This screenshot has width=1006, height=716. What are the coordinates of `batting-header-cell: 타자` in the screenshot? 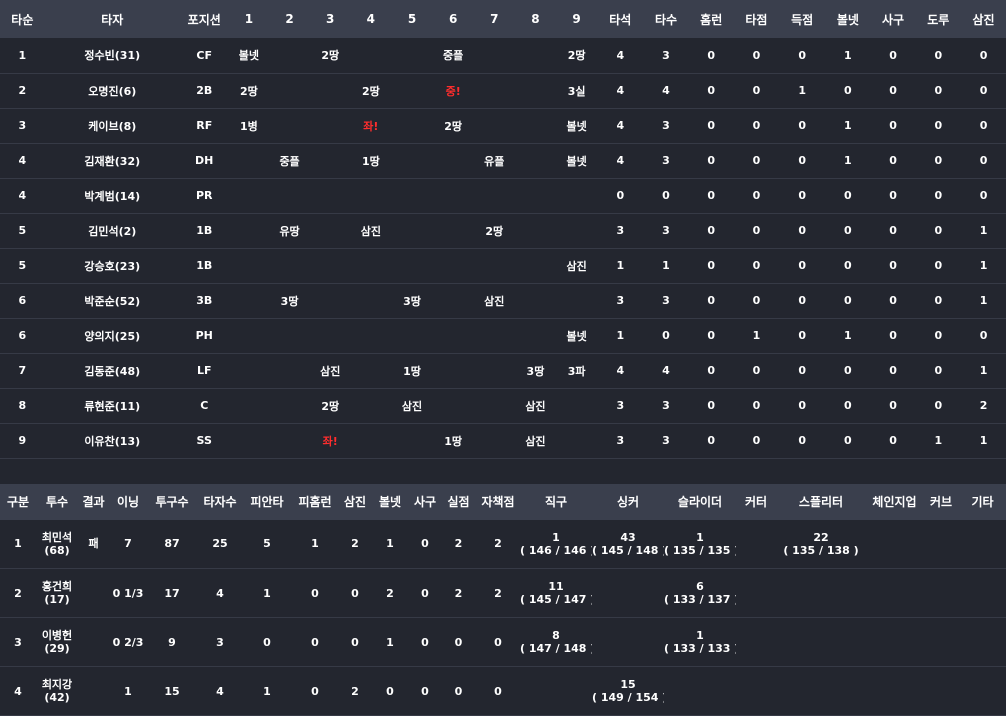 It's located at (112, 19).